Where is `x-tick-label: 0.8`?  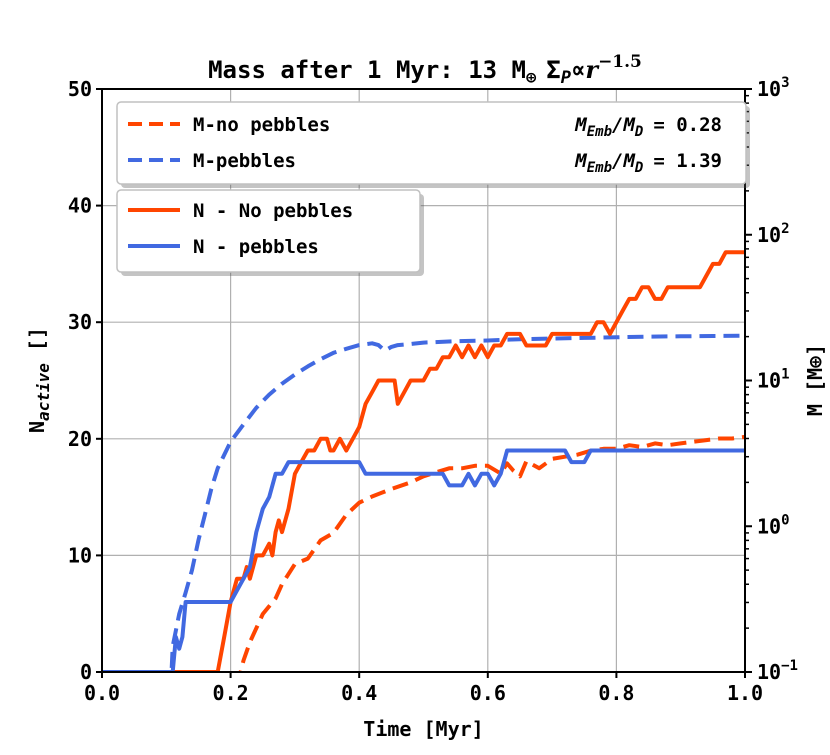
x-tick-label: 0.8 is located at coordinates (616, 693).